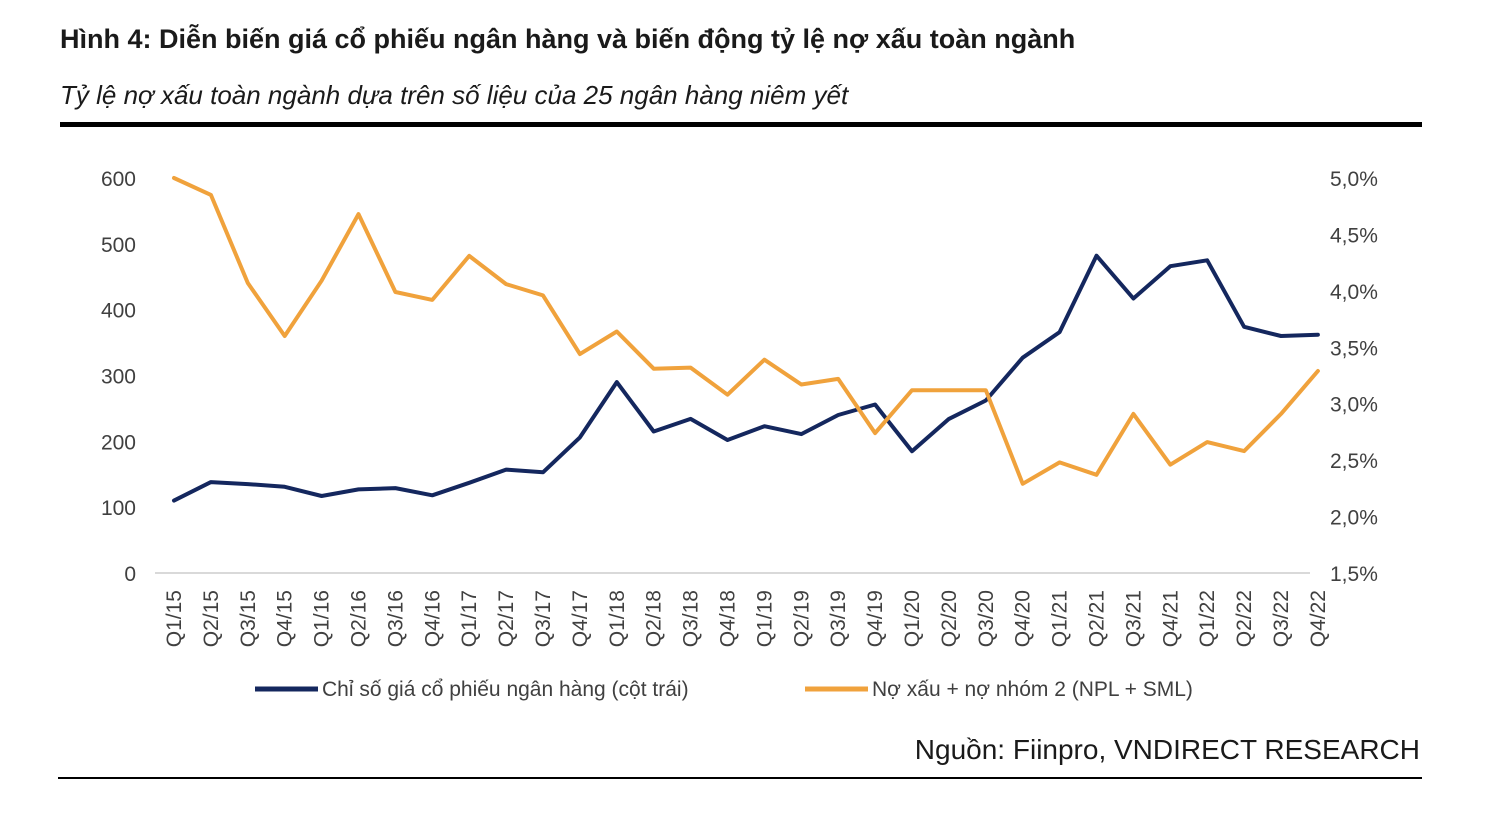  Describe the element at coordinates (285, 618) in the screenshot. I see `x-tick-label: Q4/15` at that location.